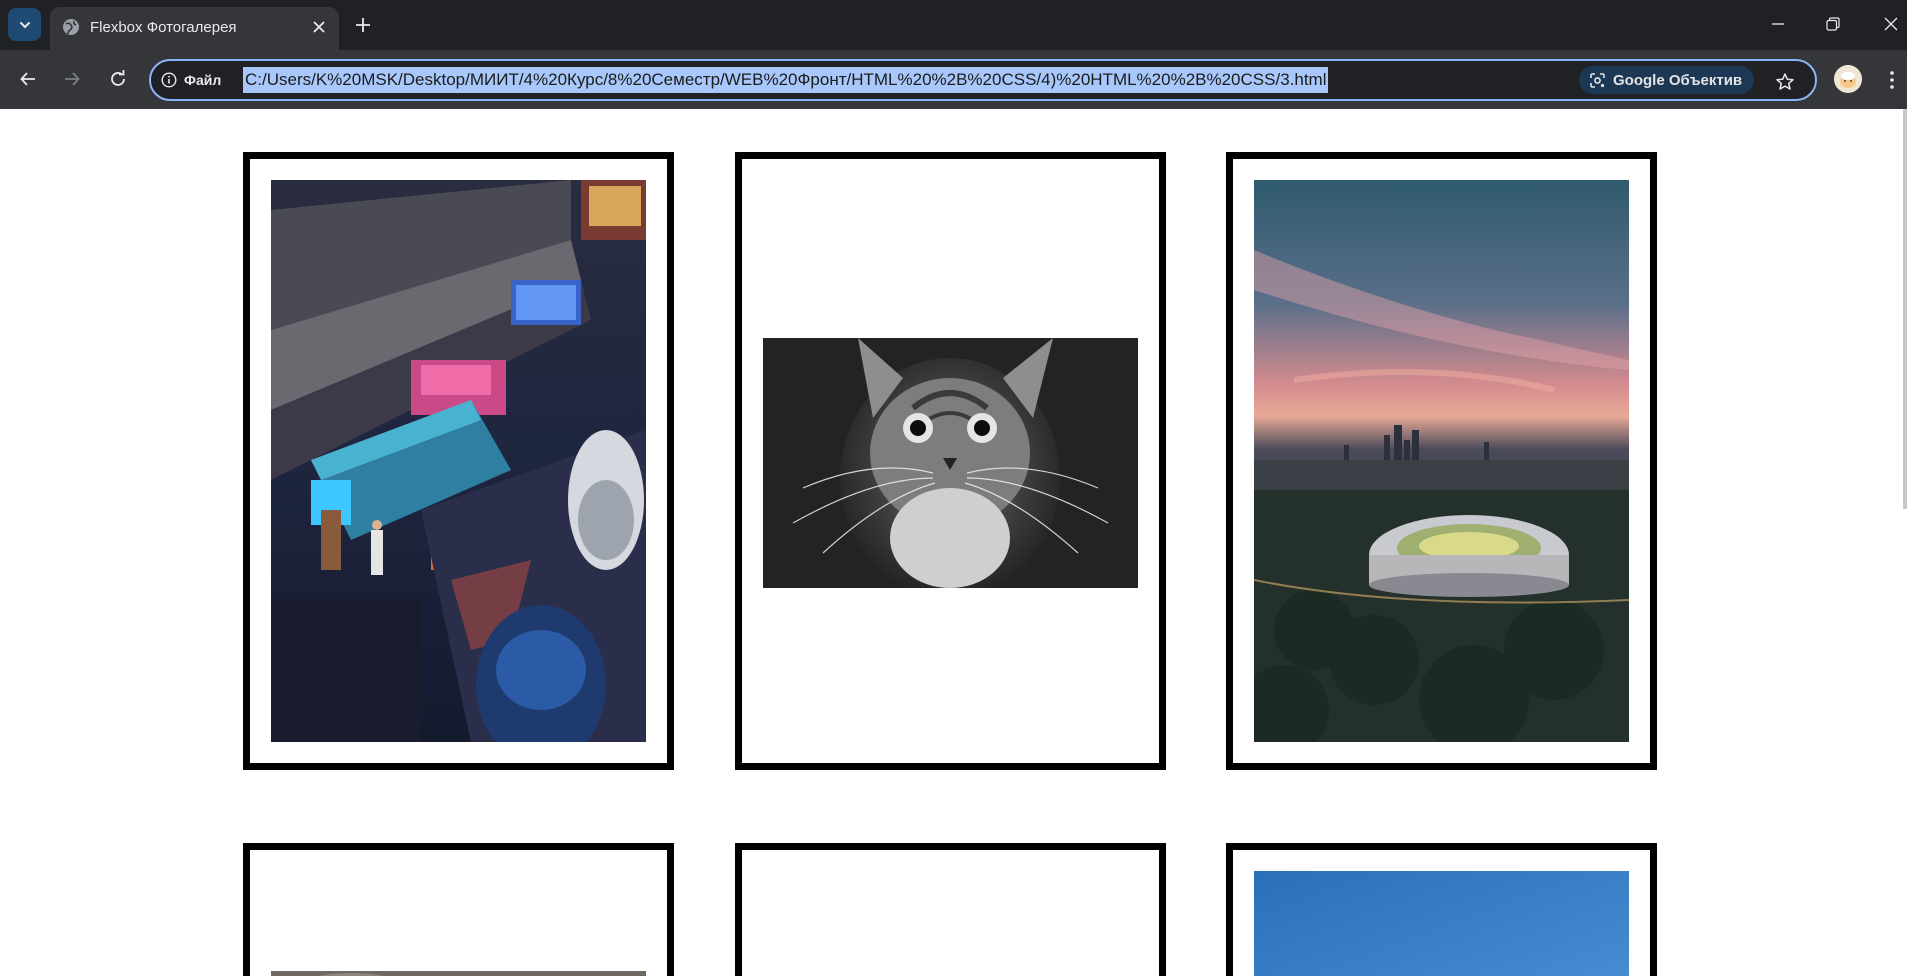 This screenshot has width=1907, height=976. I want to click on google-lens-label: Google Объектив, so click(1678, 80).